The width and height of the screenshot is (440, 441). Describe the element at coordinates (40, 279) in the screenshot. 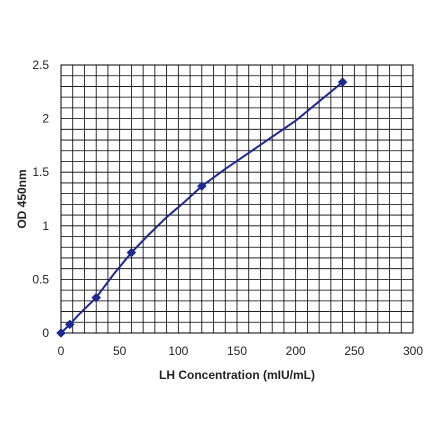

I see `y-tick-label: 0.5` at that location.